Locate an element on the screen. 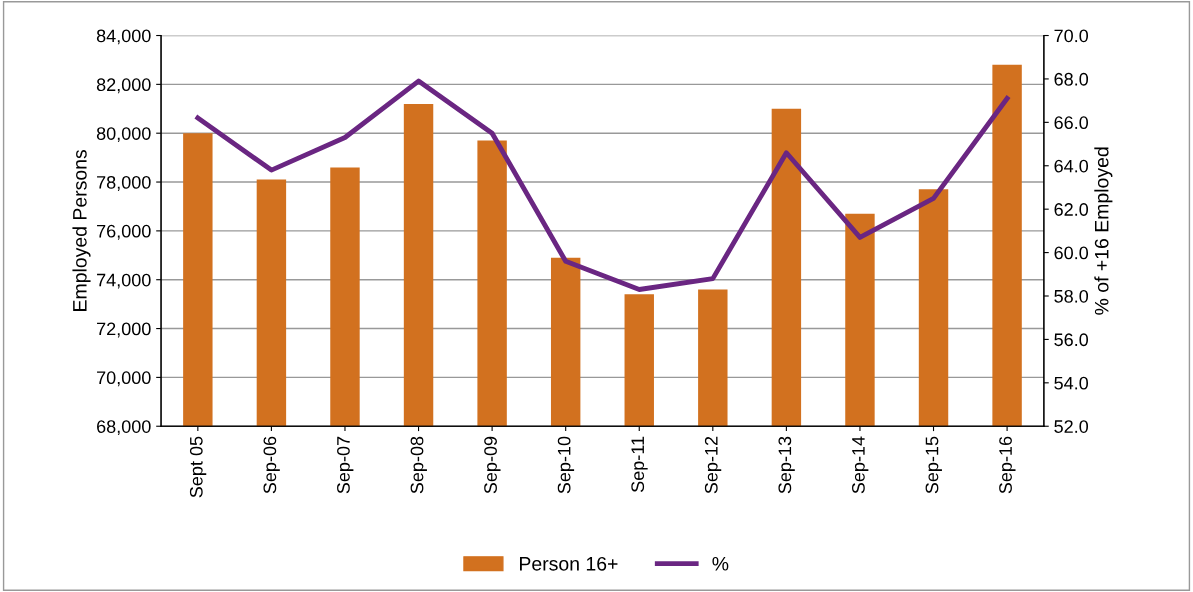 Image resolution: width=1193 pixels, height=592 pixels. y2-axis-title: % of +16 Employed is located at coordinates (1103, 231).